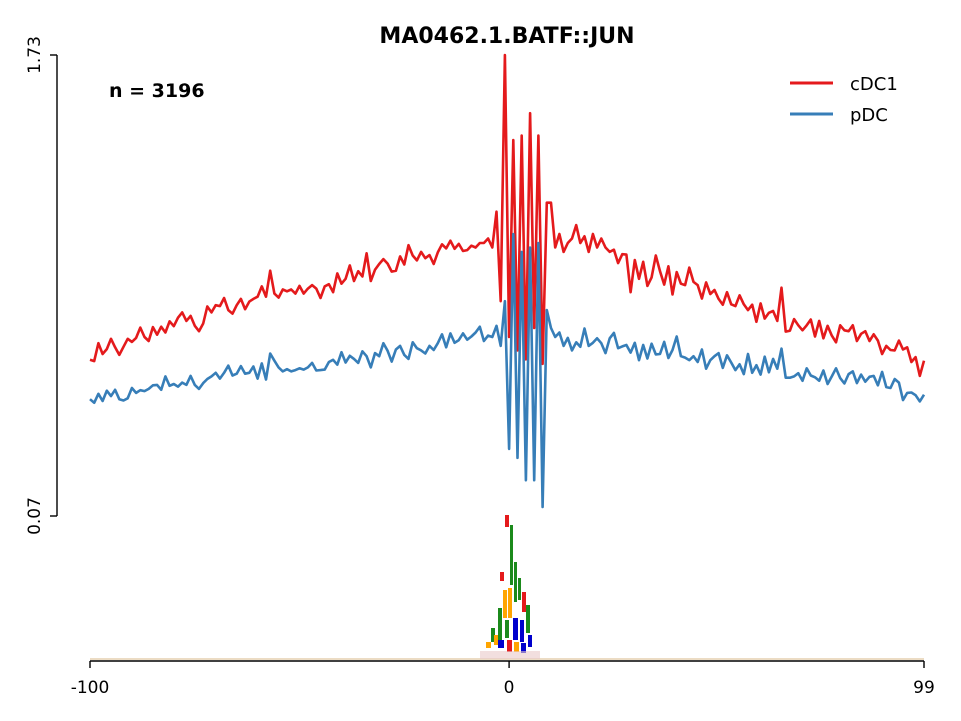 This screenshot has height=721, width=961. What do you see at coordinates (90, 688) in the screenshot?
I see `x-tick-label: -100` at bounding box center [90, 688].